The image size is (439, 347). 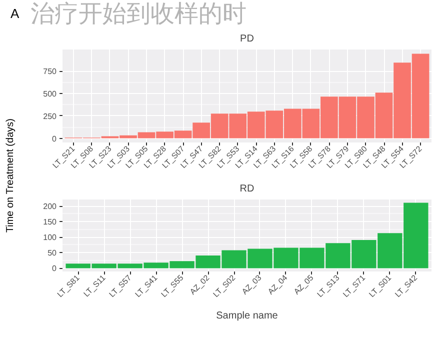 I want to click on chart-title: PD, so click(x=247, y=39).